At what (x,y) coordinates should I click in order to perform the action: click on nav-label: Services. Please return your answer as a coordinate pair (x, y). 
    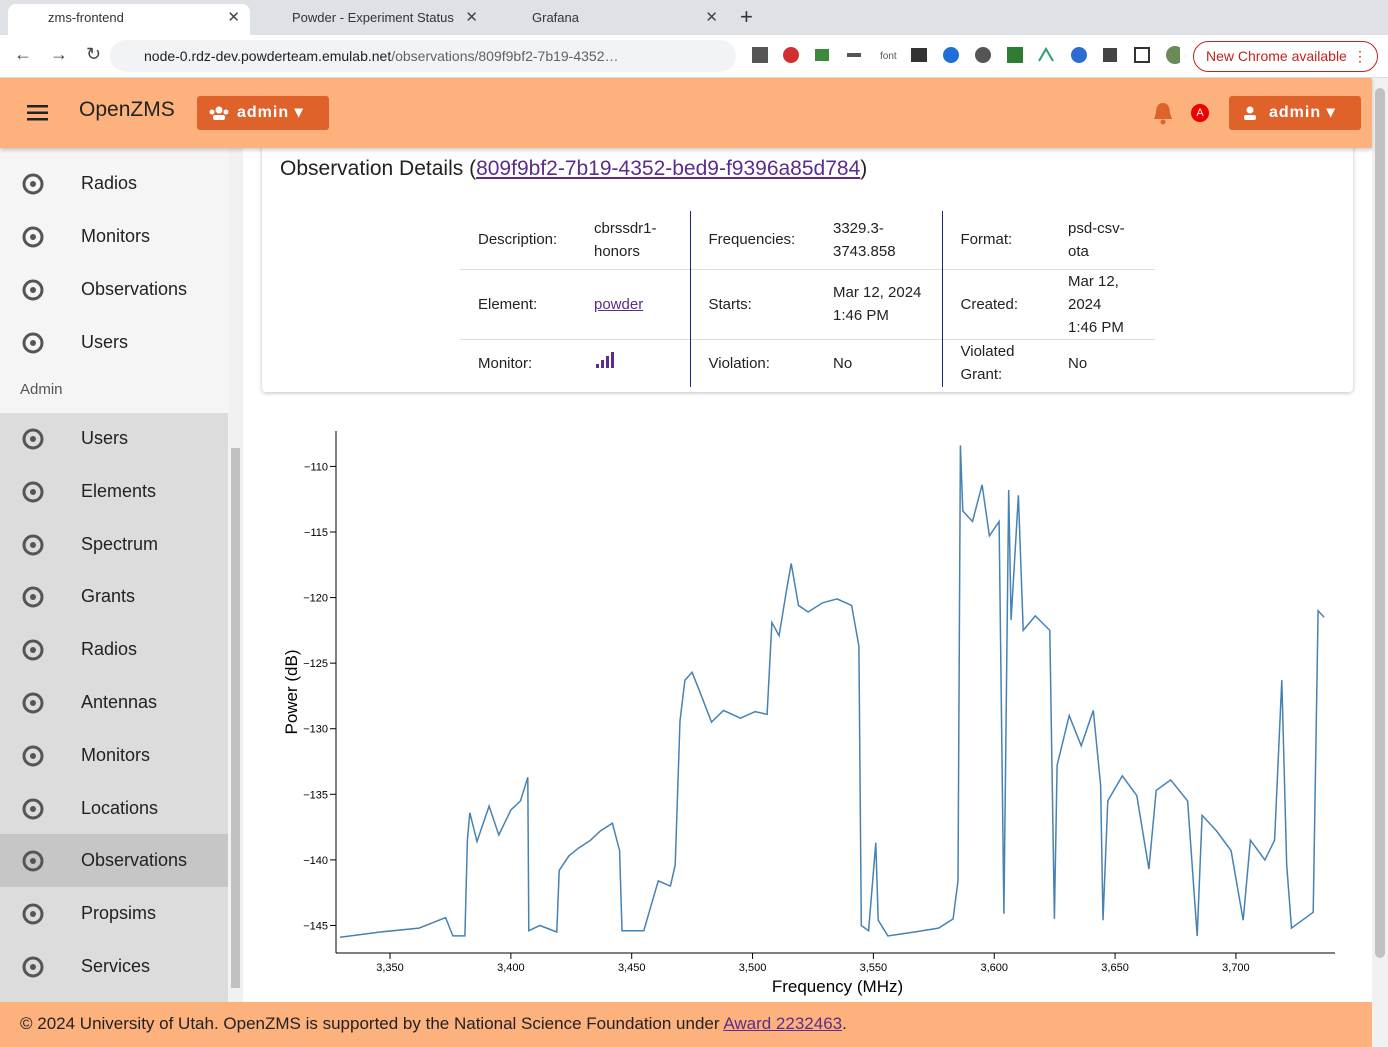
    Looking at the image, I should click on (116, 966).